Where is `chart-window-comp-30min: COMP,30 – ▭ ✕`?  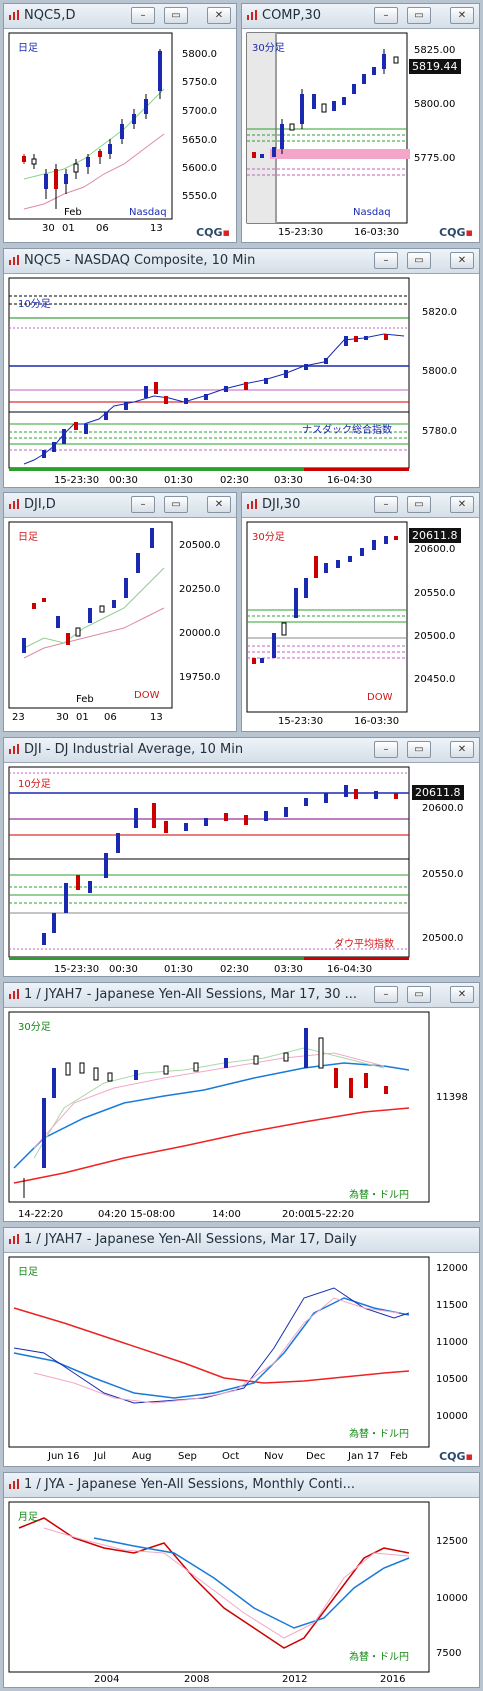
chart-window-comp-30min: COMP,30 – ▭ ✕ is located at coordinates (360, 123).